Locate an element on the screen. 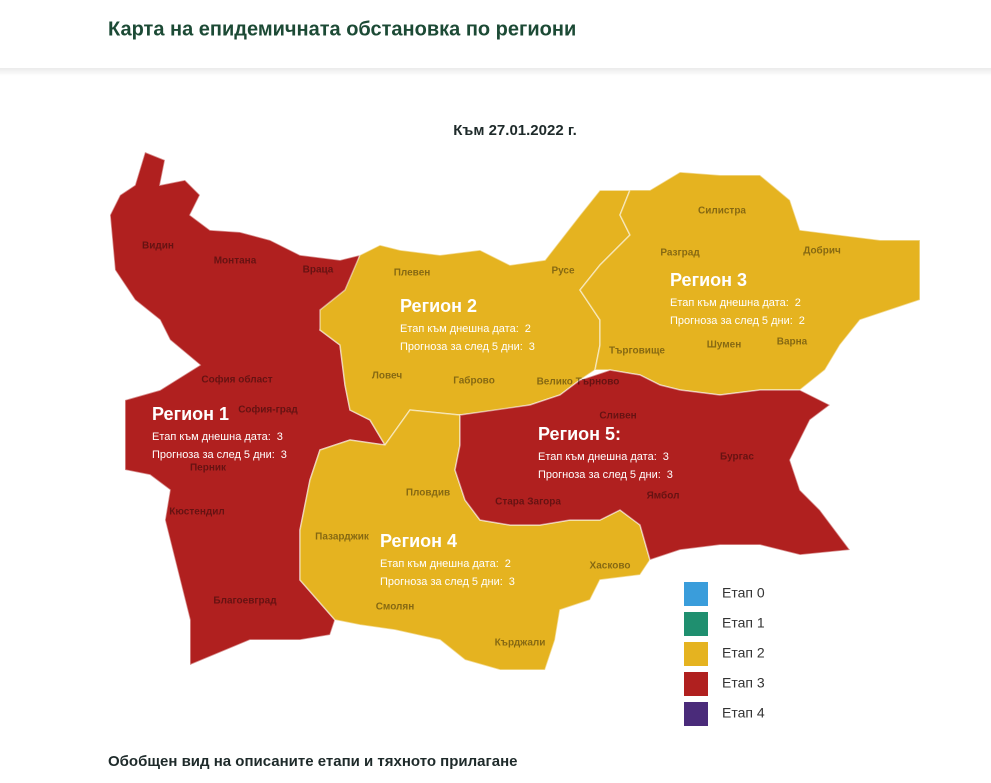 The image size is (991, 783). province-label: Добрич is located at coordinates (822, 251).